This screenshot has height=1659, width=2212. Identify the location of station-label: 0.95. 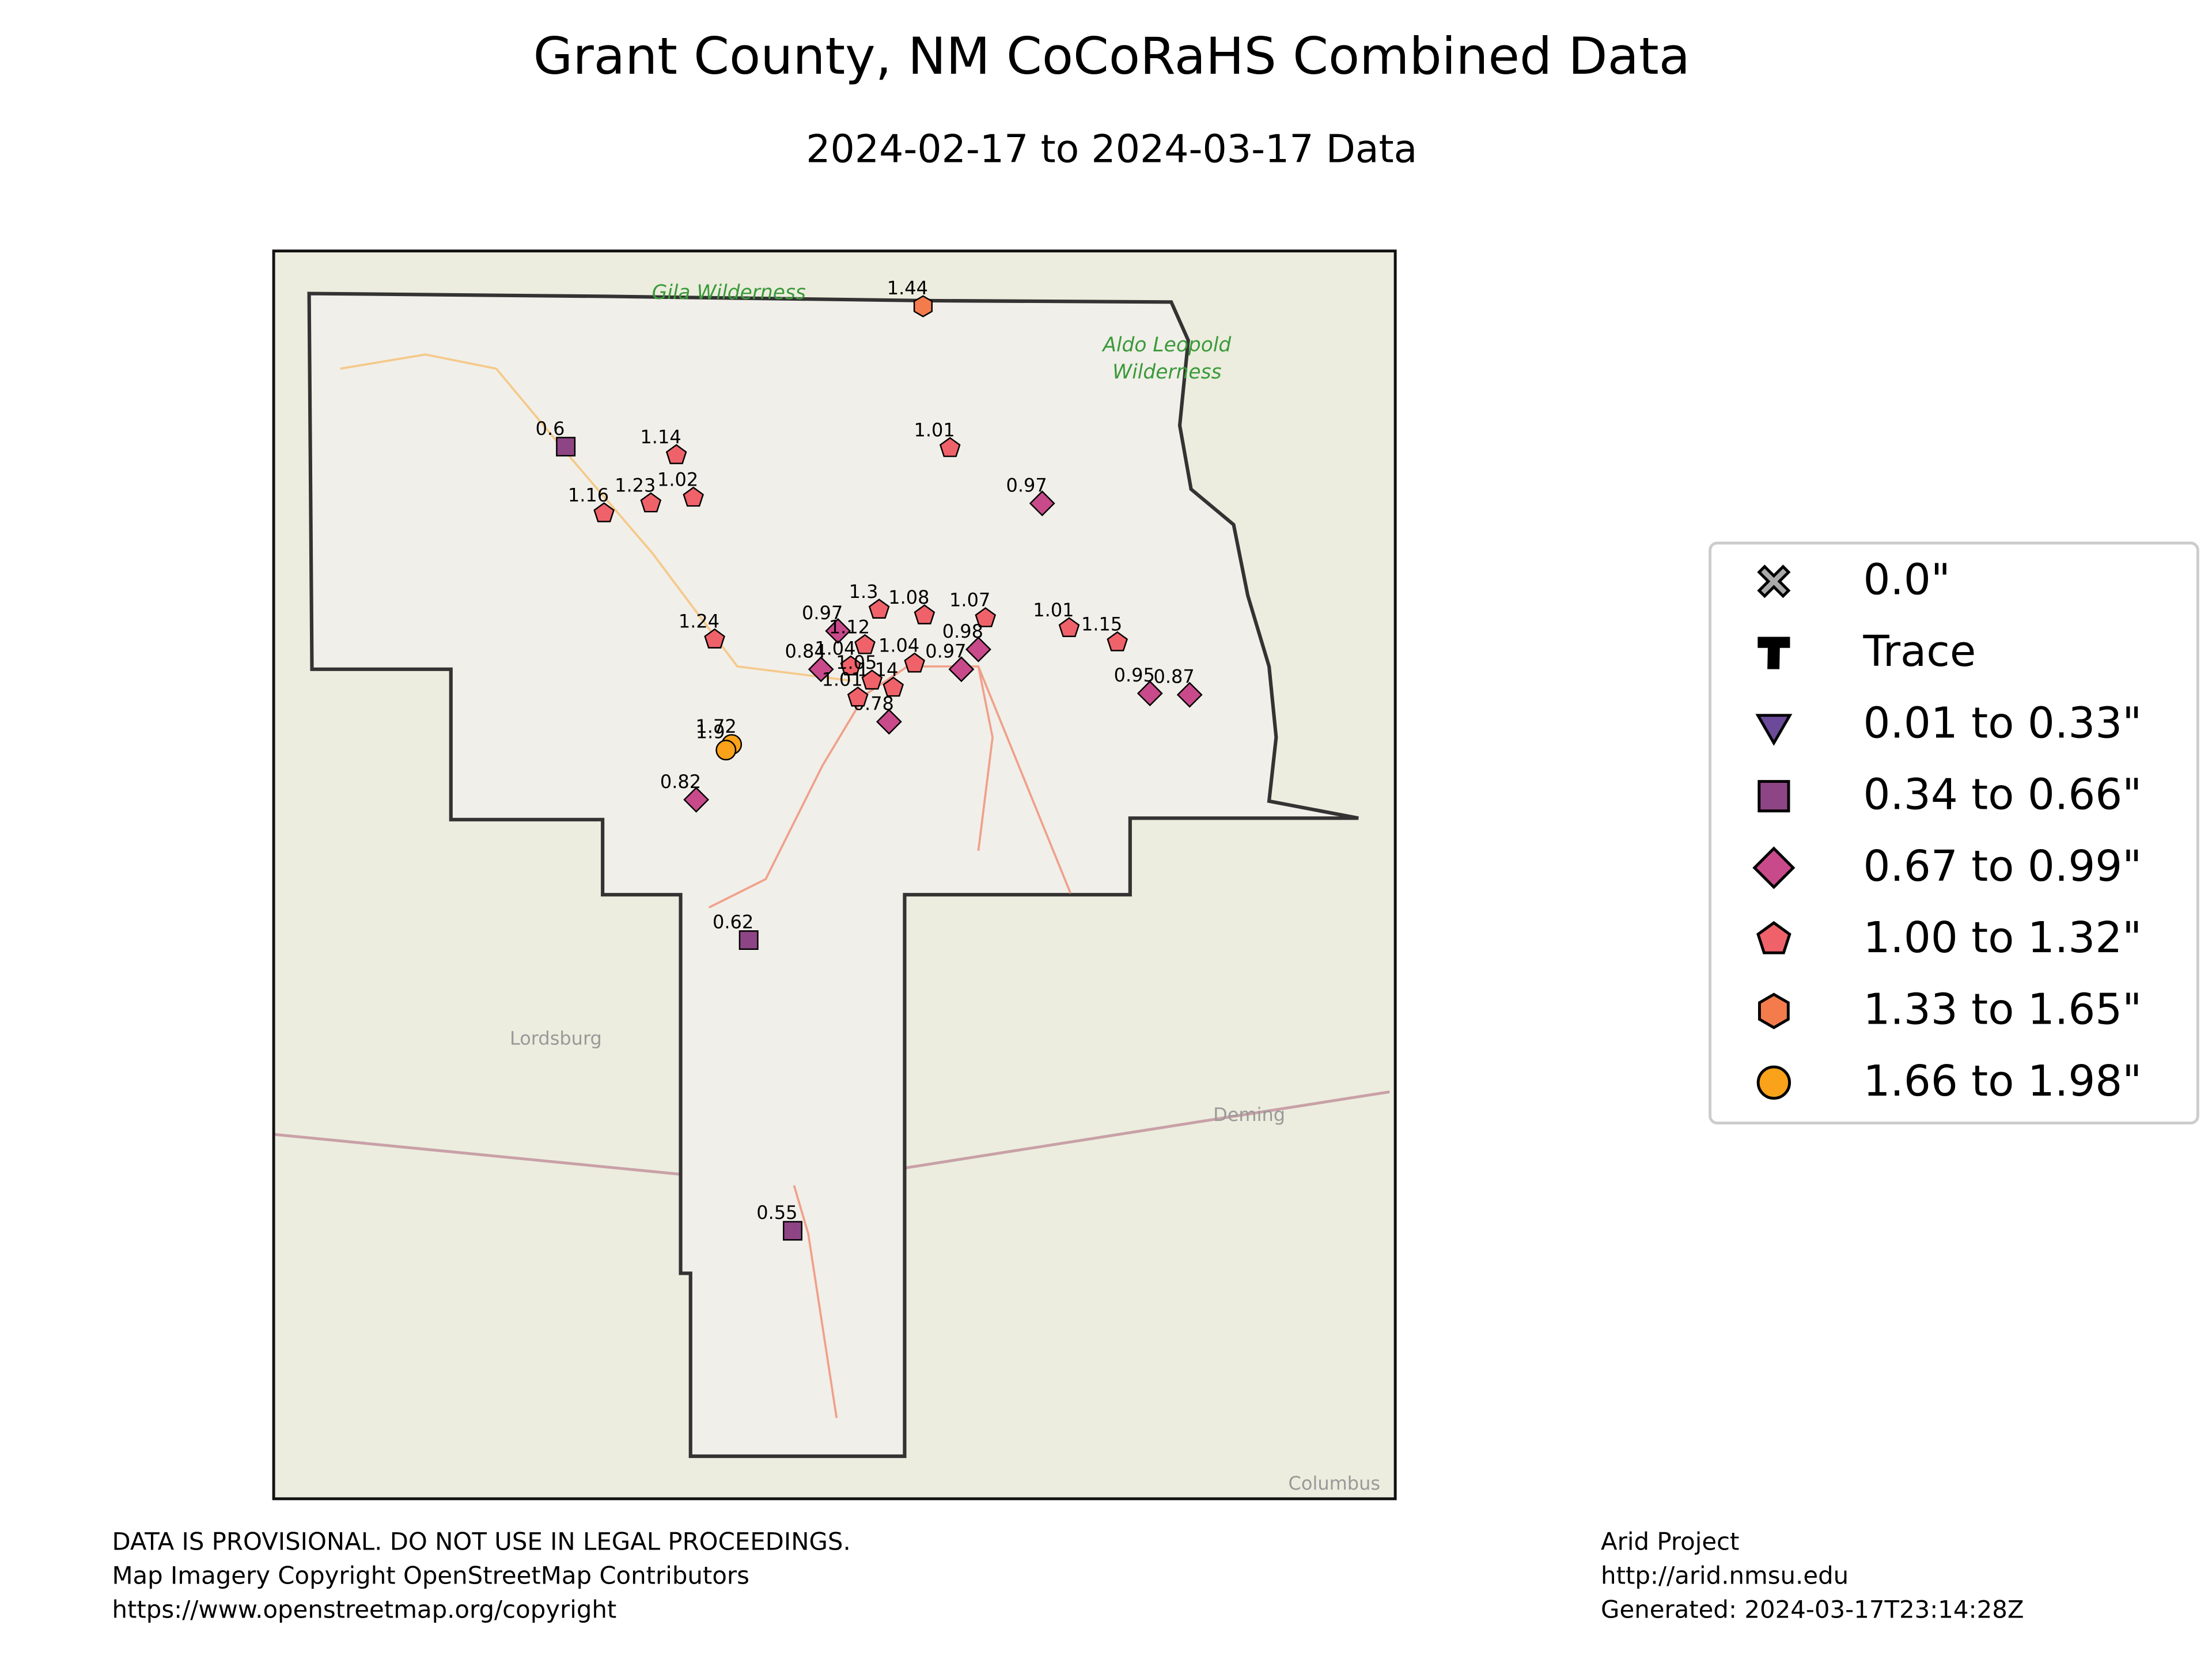
(1134, 675).